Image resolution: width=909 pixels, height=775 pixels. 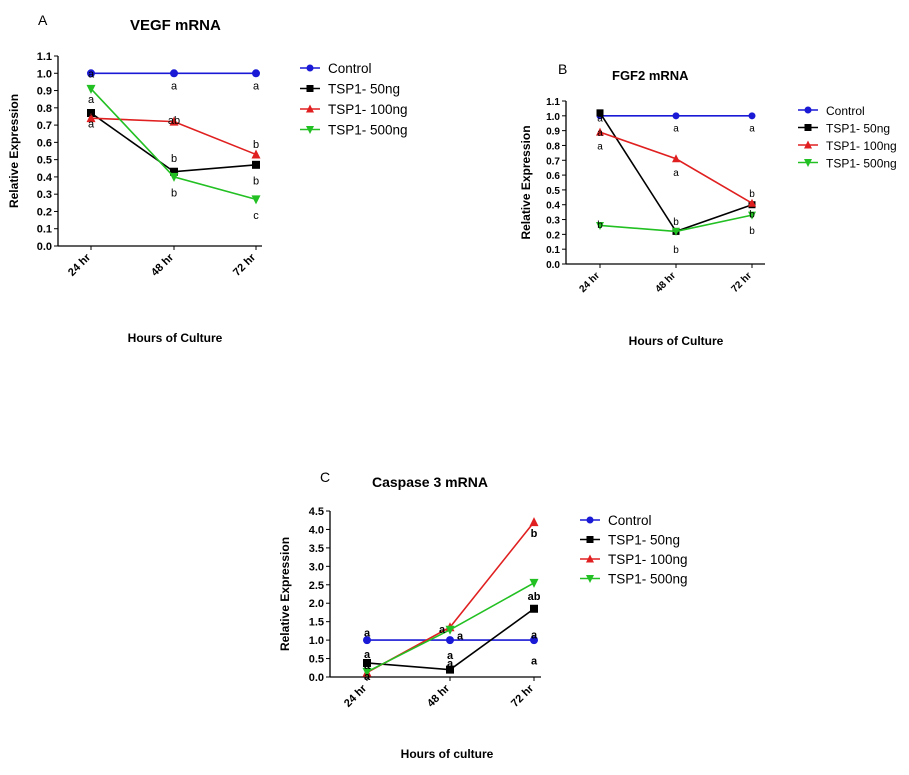 What do you see at coordinates (316, 530) in the screenshot?
I see `y-tick-label: 4.0` at bounding box center [316, 530].